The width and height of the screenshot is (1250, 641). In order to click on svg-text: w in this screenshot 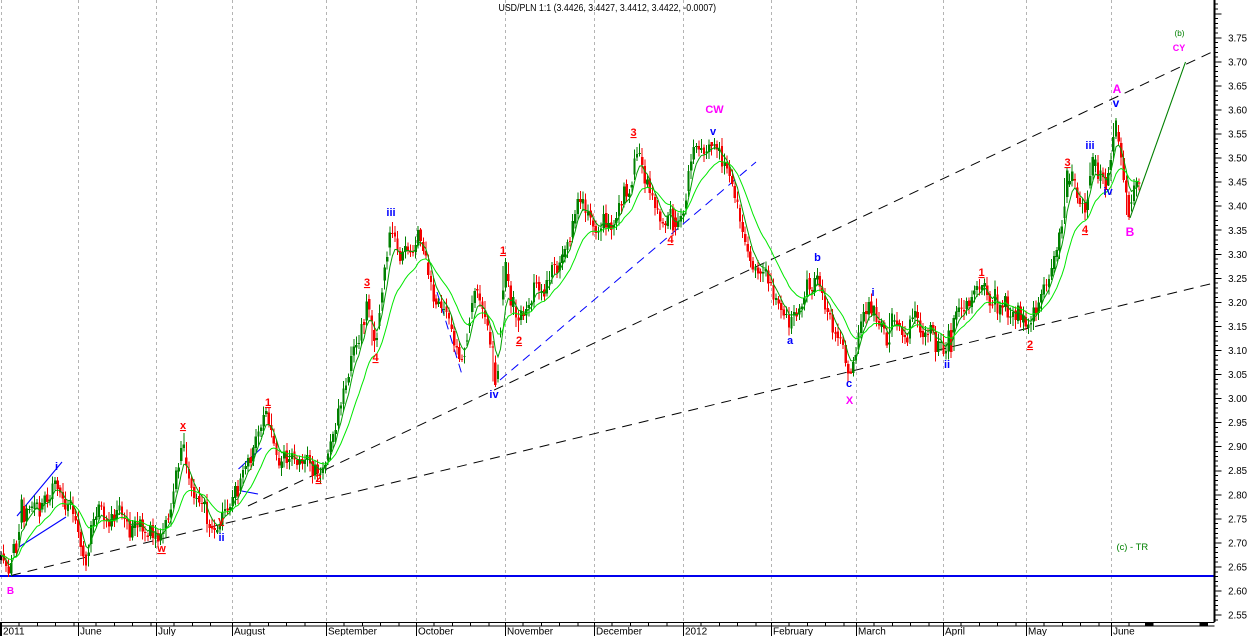, I will do `click(161, 549)`.